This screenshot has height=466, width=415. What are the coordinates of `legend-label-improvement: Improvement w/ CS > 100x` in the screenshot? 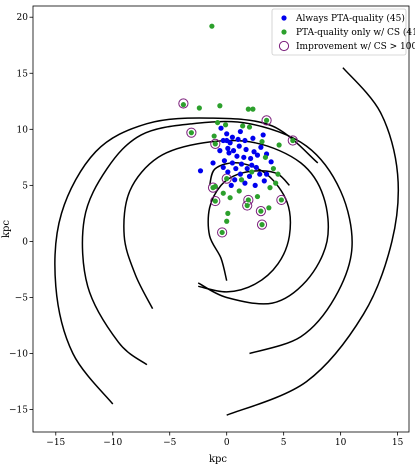 It's located at (355, 47).